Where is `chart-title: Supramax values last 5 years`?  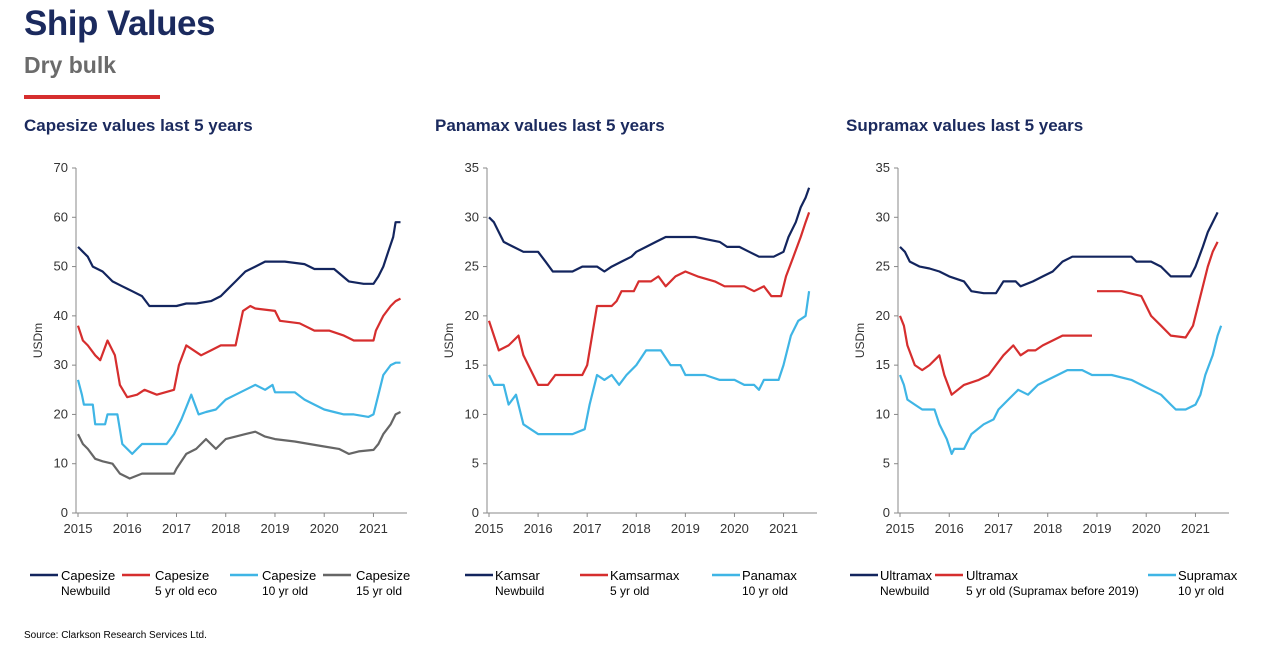
chart-title: Supramax values last 5 years is located at coordinates (964, 125).